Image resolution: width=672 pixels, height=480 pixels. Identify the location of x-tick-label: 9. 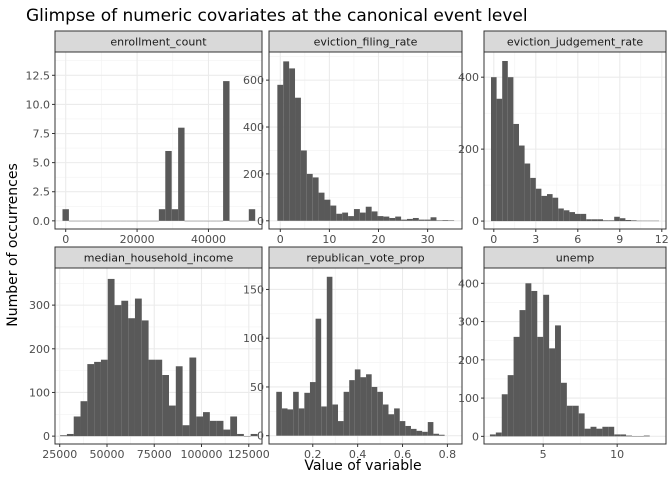
(619, 239).